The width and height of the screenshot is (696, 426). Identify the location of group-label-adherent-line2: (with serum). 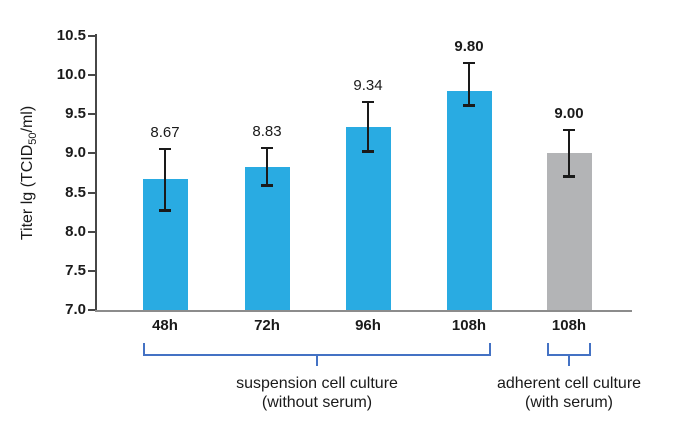
(568, 402).